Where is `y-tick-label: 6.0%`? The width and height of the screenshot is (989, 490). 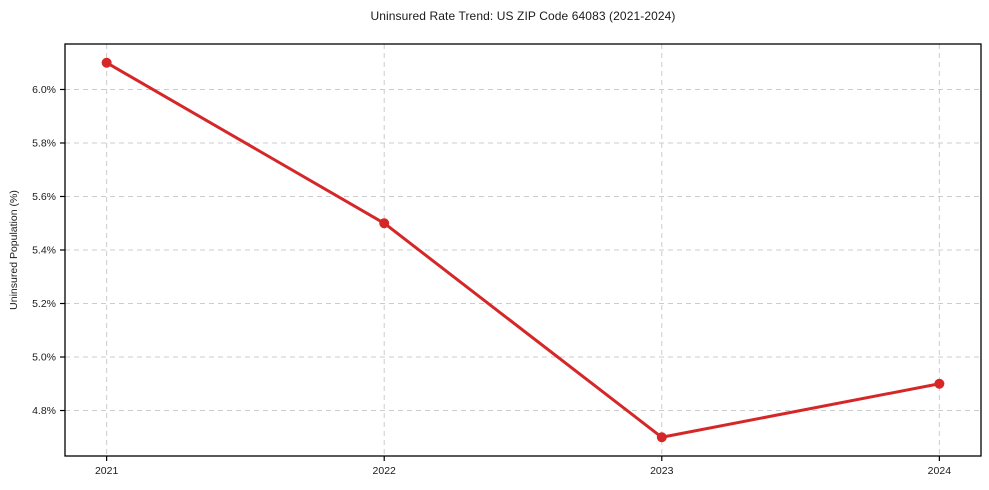
y-tick-label: 6.0% is located at coordinates (44, 90).